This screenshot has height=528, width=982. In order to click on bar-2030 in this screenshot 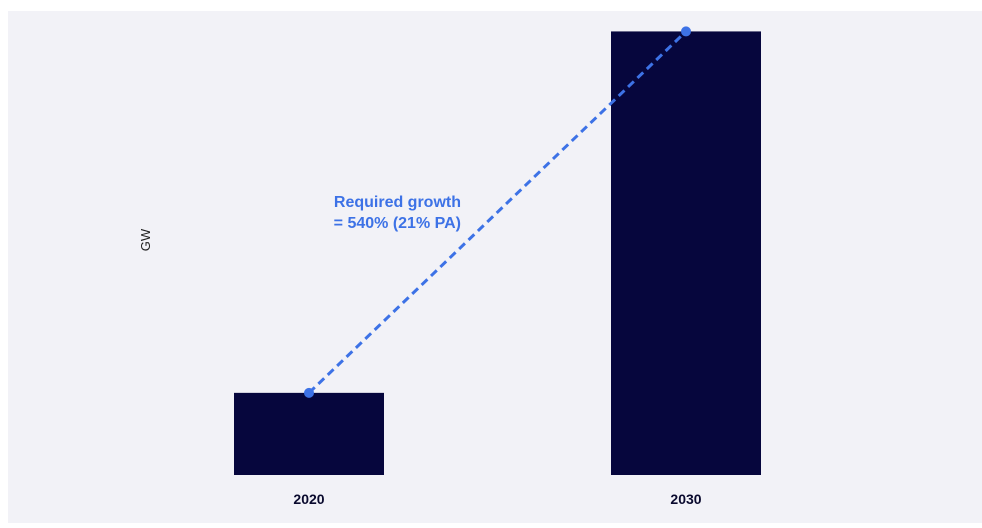, I will do `click(686, 253)`.